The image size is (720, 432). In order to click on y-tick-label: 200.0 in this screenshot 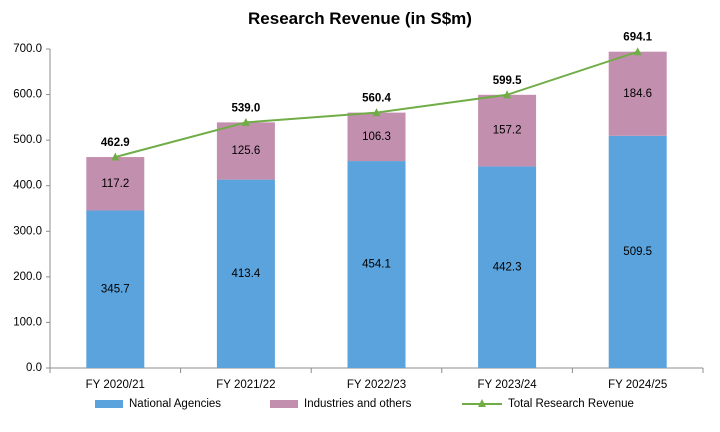, I will do `click(27, 277)`.